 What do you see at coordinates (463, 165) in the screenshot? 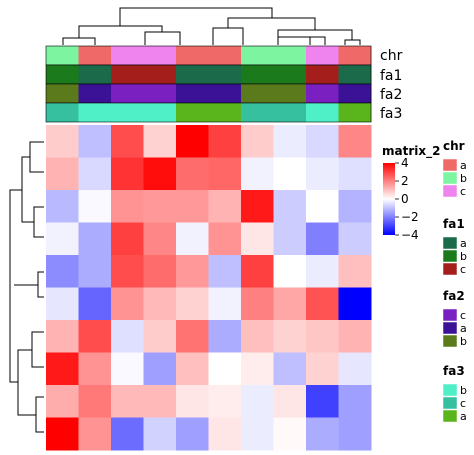
I see `legend-label-chr-a: a` at bounding box center [463, 165].